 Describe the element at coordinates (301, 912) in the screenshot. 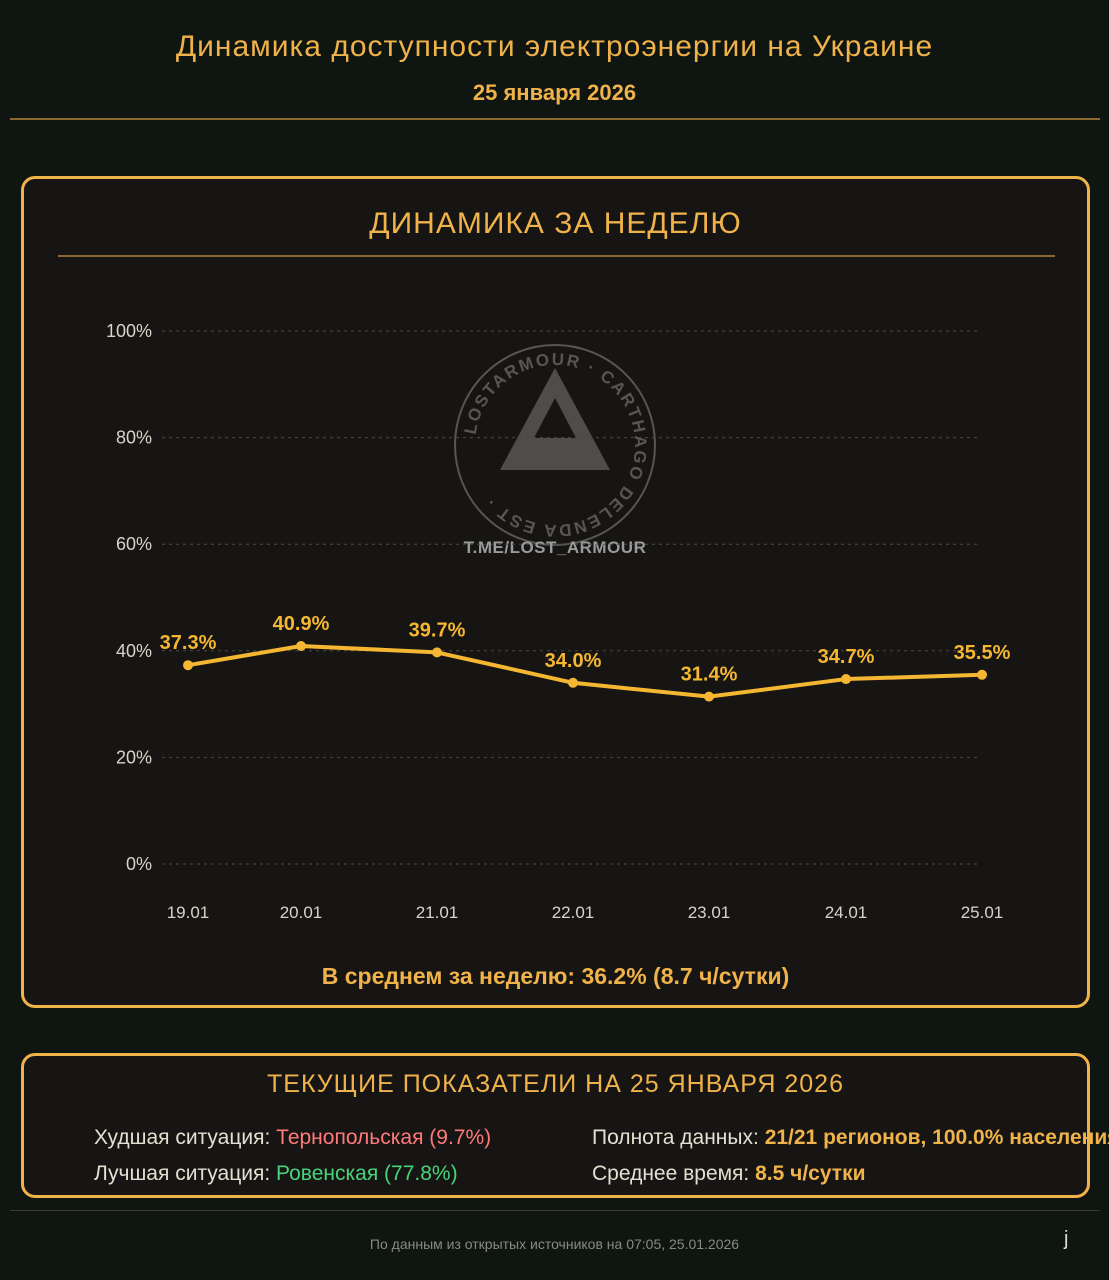

I see `x-tick-label: 20.01` at that location.